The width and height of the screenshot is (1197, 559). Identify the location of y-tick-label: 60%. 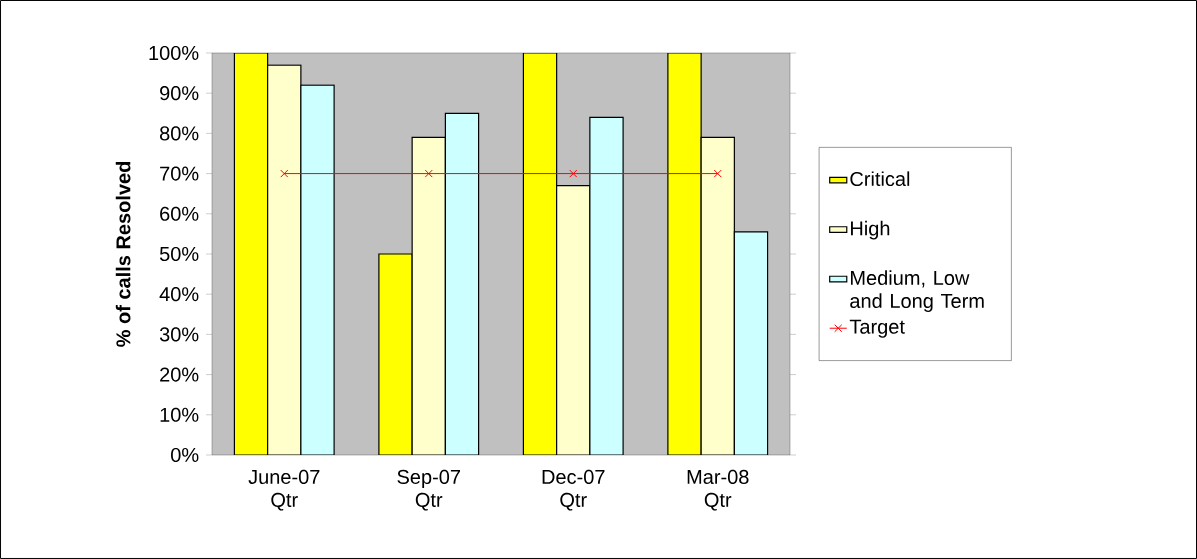
(179, 213).